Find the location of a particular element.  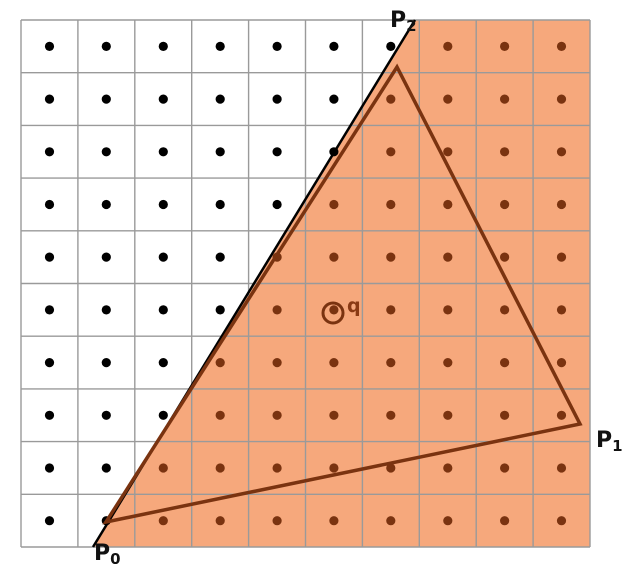

vertex-label-p1: P1 is located at coordinates (609, 441).